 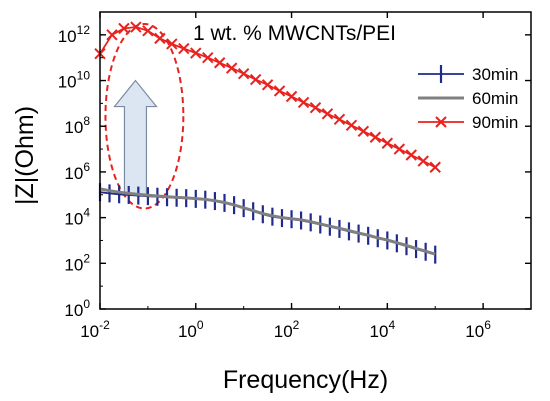 I want to click on up-arrow, so click(x=135, y=137).